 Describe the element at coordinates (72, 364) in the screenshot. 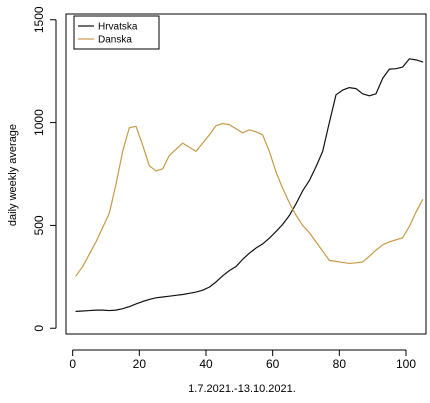

I see `x-tick-label: 0` at that location.